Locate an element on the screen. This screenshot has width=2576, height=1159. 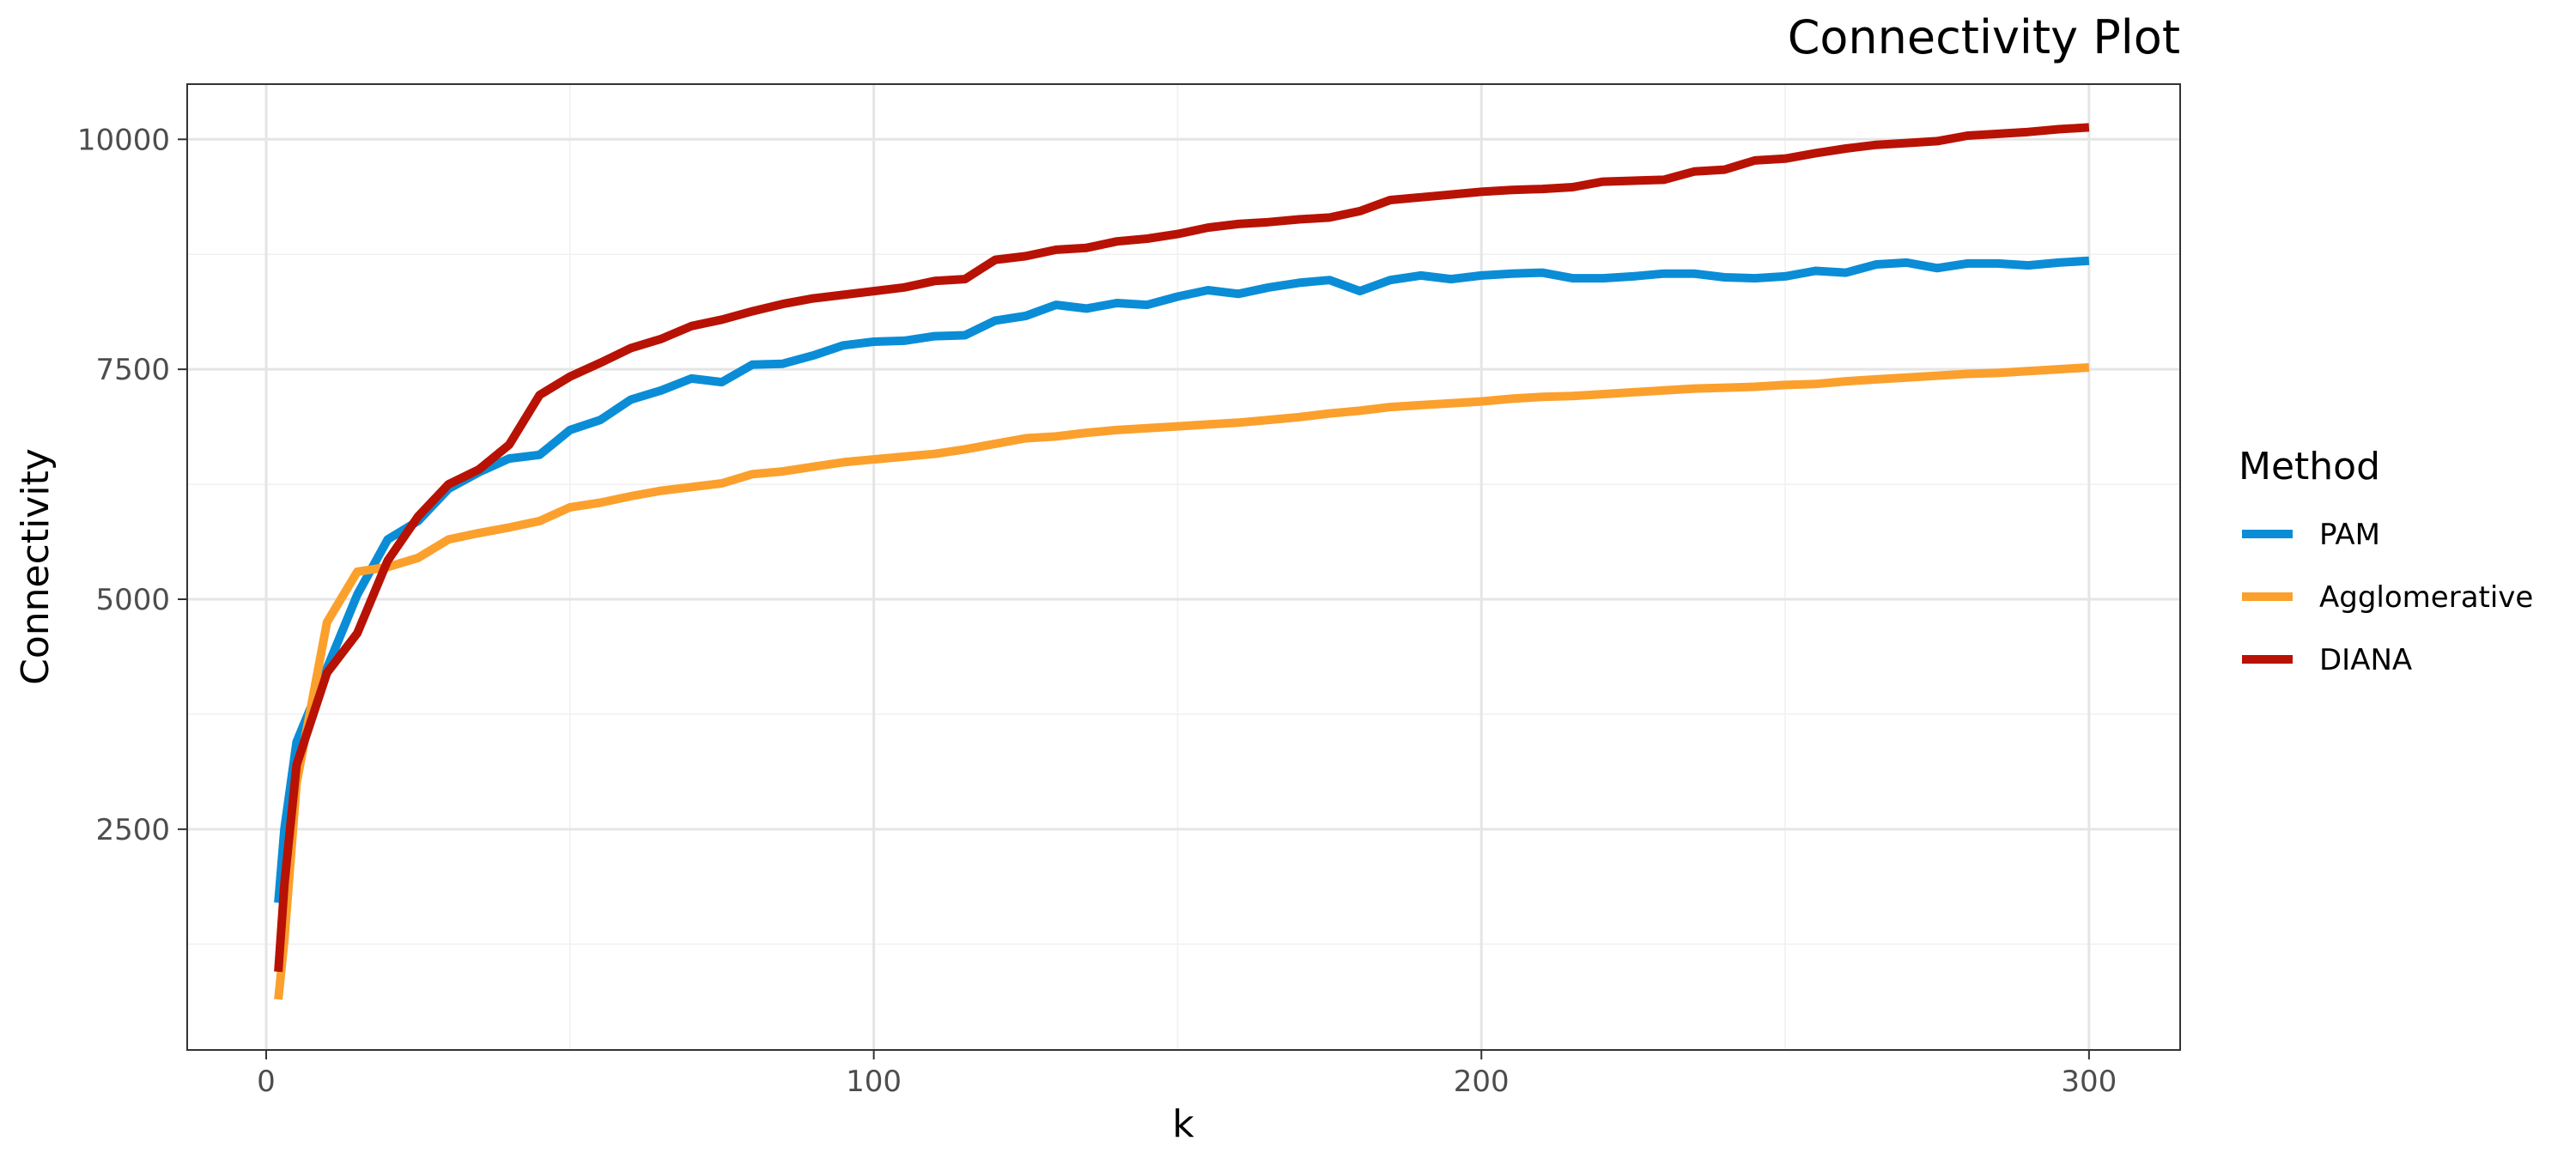
y-tick-label: 2500 is located at coordinates (132, 830).